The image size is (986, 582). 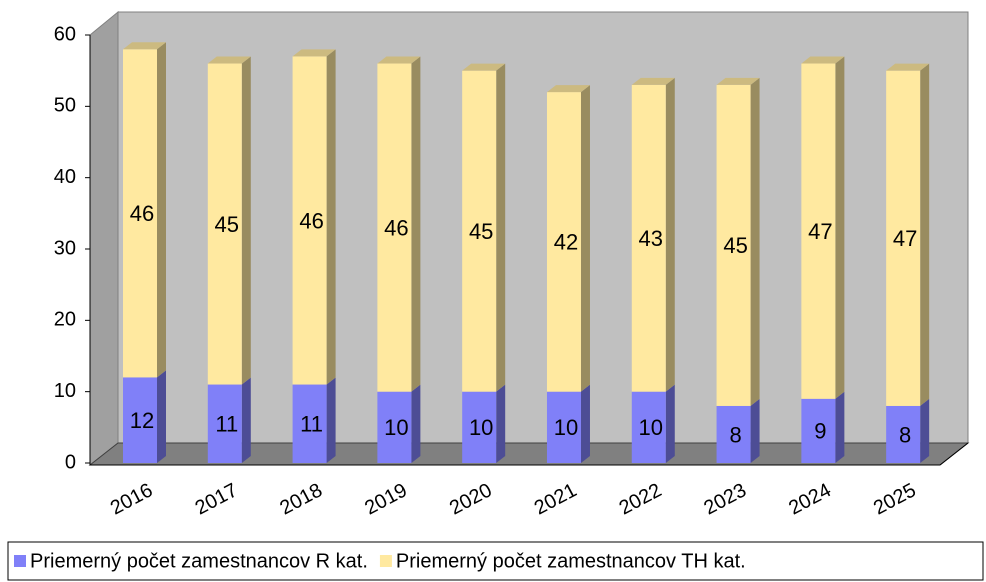 I want to click on legend, so click(x=495, y=561).